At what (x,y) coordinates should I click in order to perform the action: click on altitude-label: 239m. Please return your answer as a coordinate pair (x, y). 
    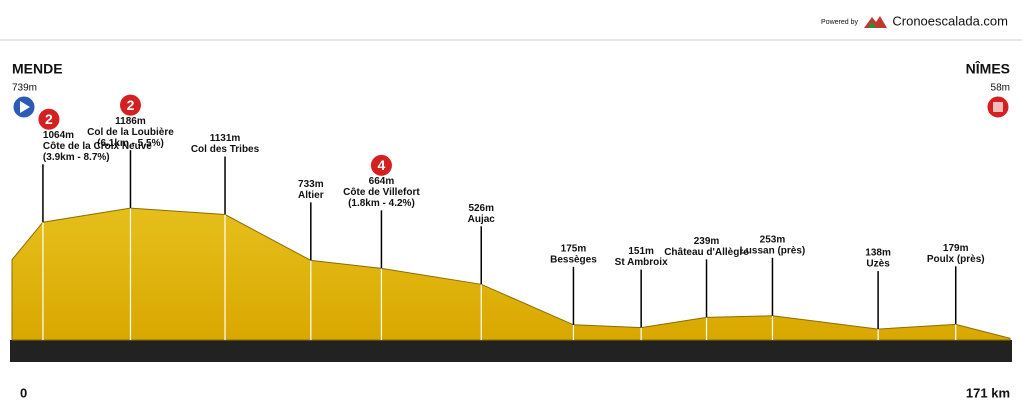
    Looking at the image, I should click on (707, 241).